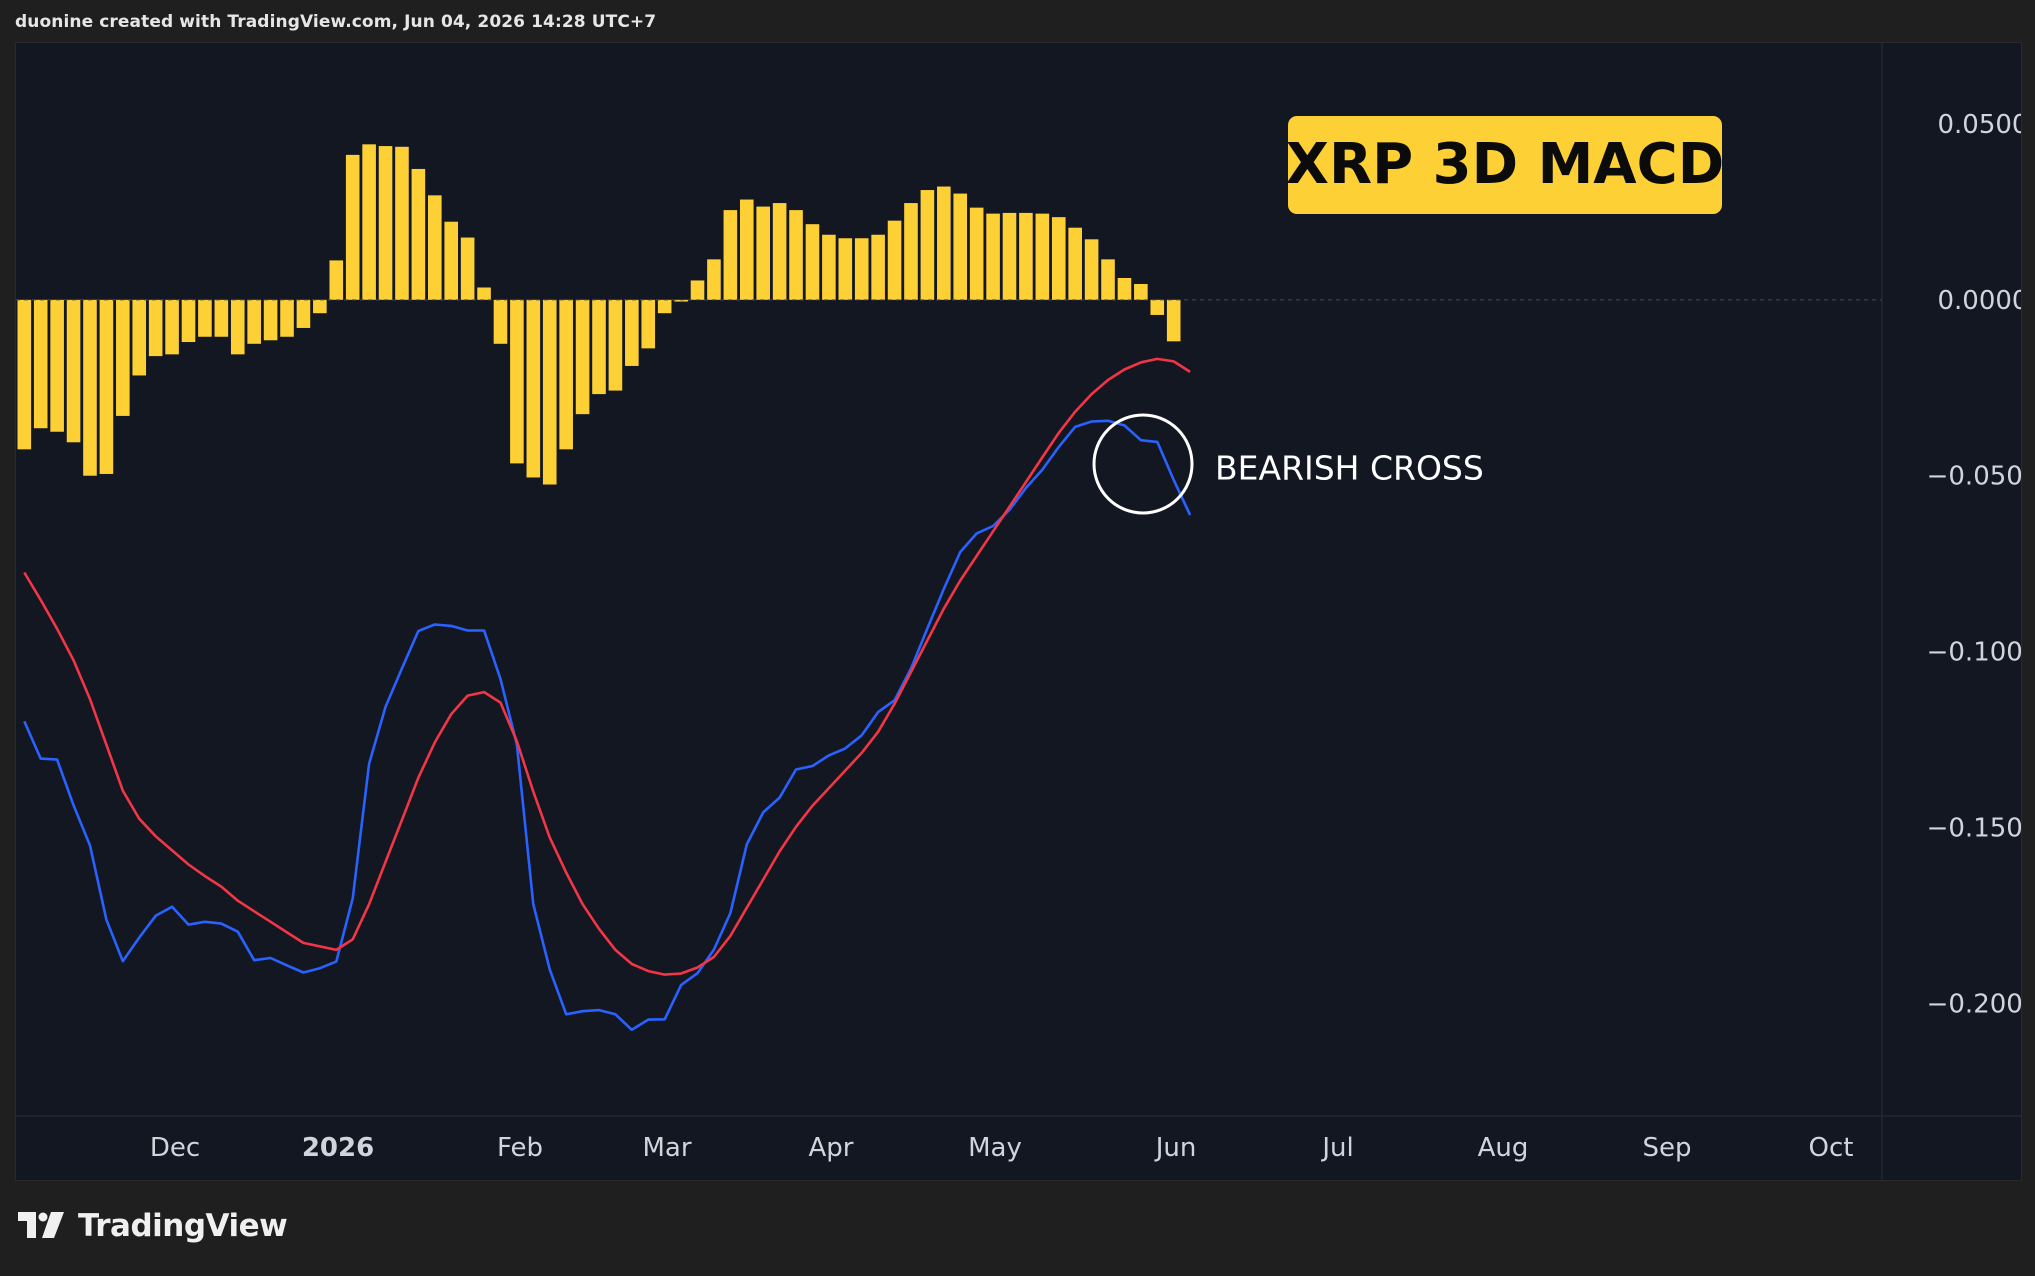 This screenshot has width=2035, height=1276. Describe the element at coordinates (1831, 1148) in the screenshot. I see `x-tick-label: Oct` at that location.